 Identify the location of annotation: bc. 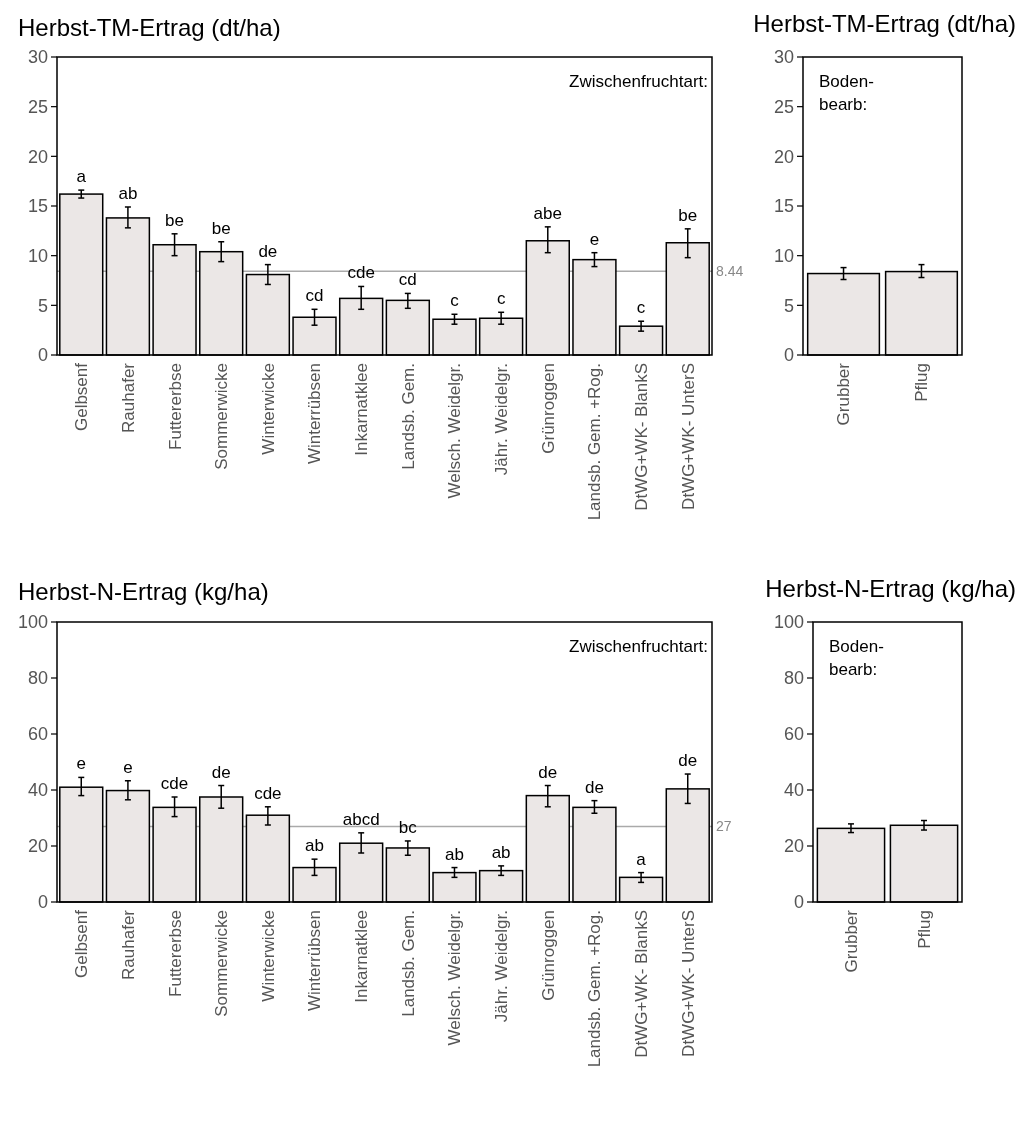
(408, 827).